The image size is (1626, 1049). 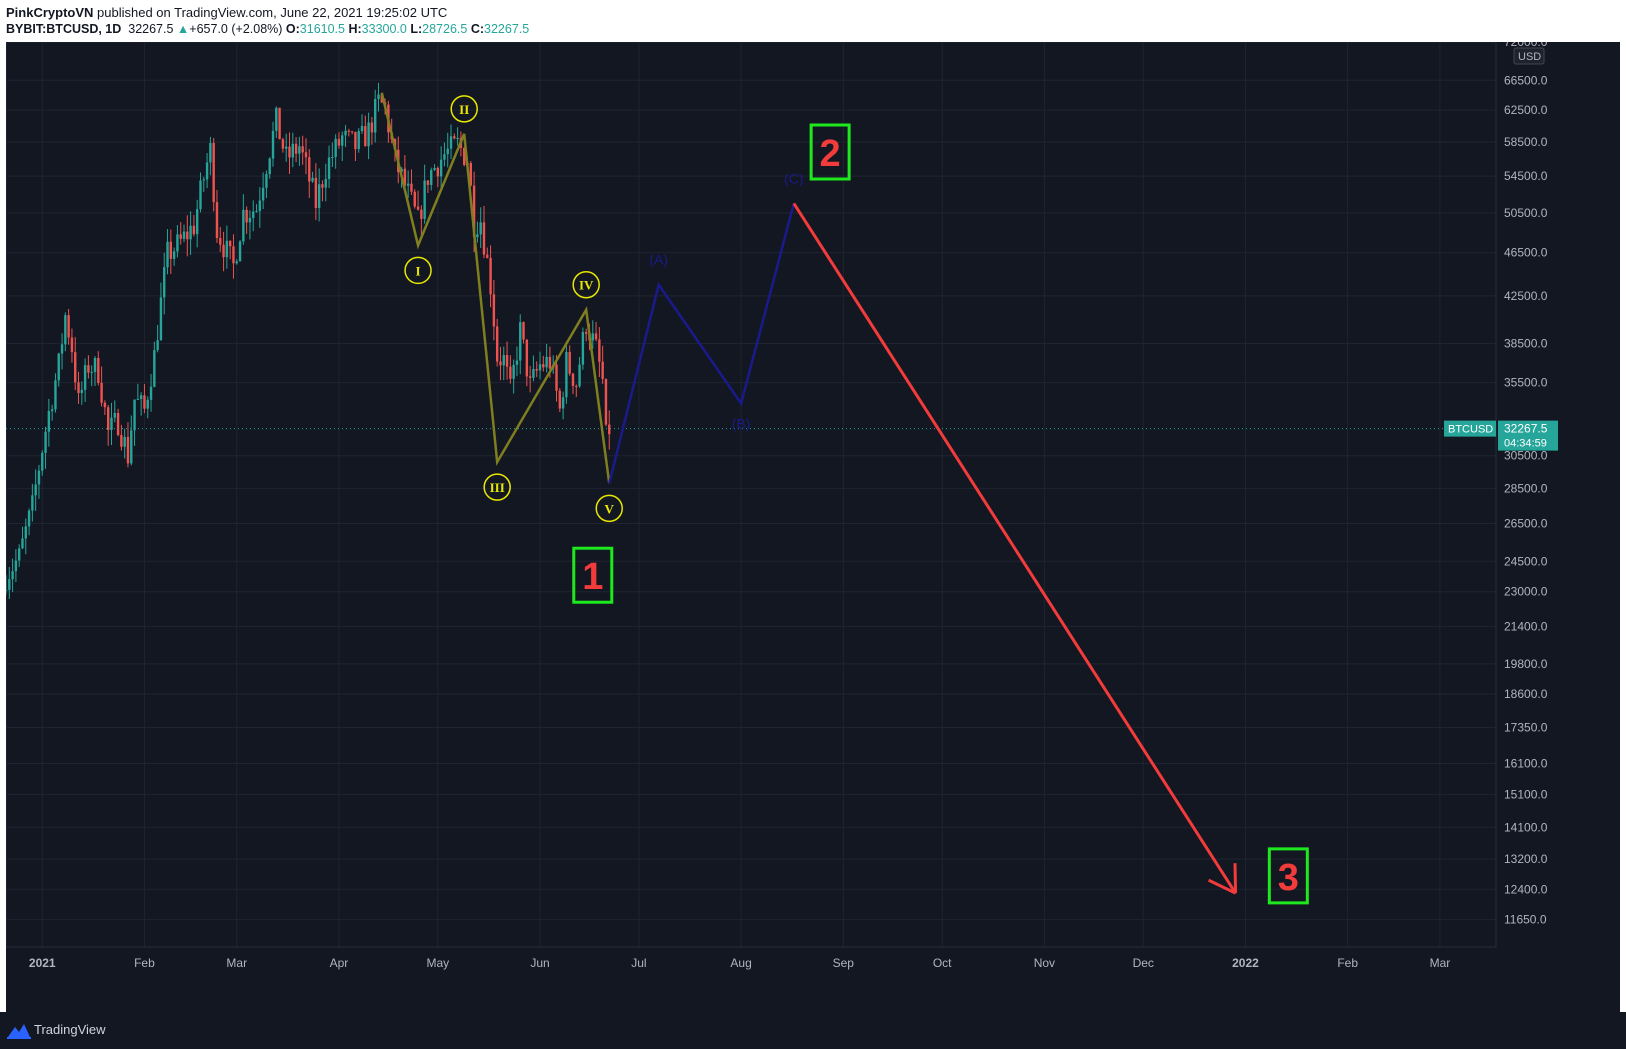 What do you see at coordinates (50, 12) in the screenshot?
I see `author-name: PinkCryptoVN` at bounding box center [50, 12].